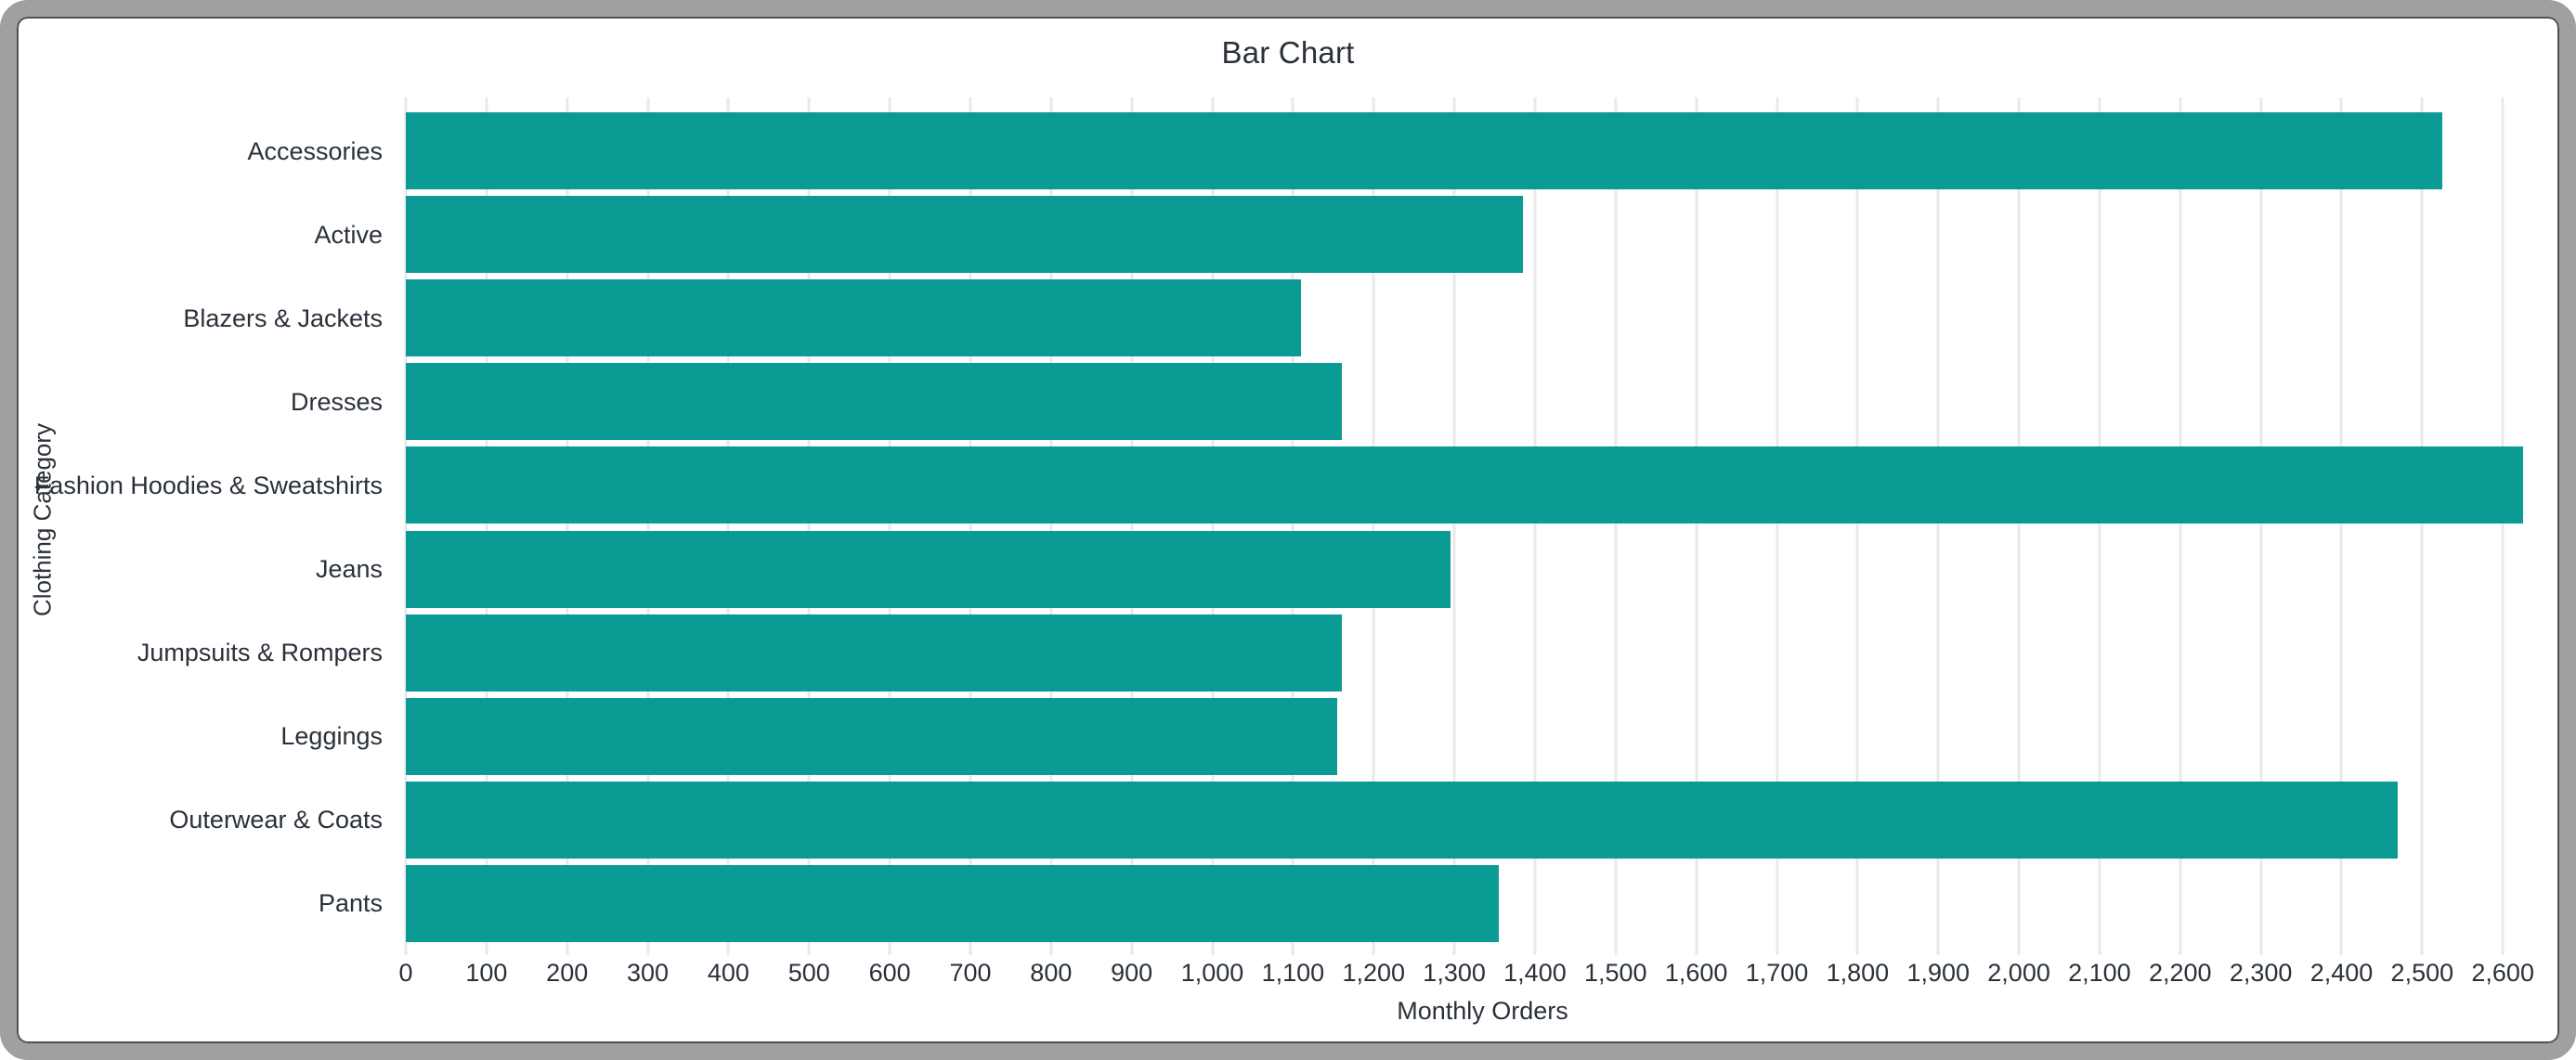 The height and width of the screenshot is (1060, 2576). Describe the element at coordinates (648, 973) in the screenshot. I see `x-tick-label: 300` at that location.